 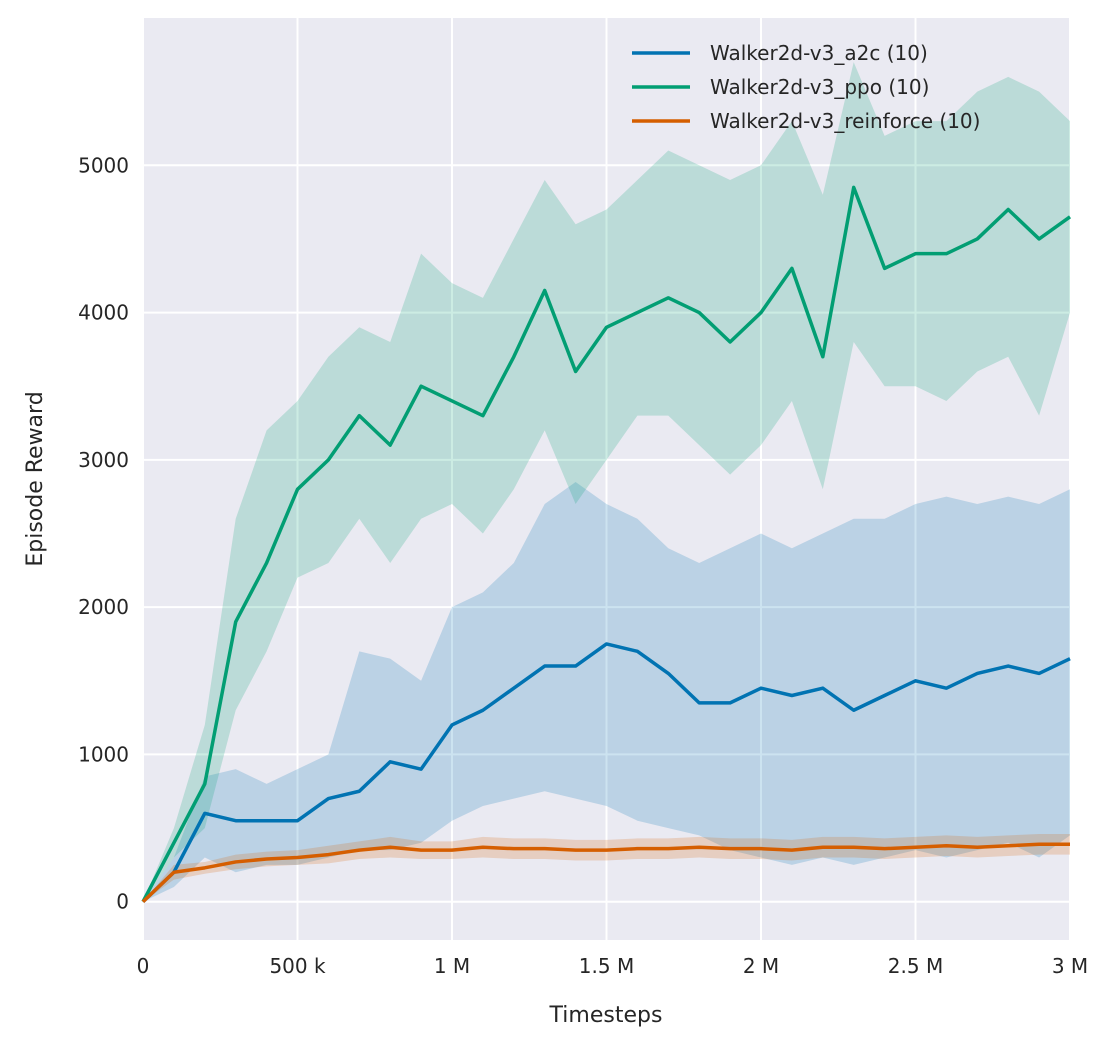 I want to click on x-tick-label: 500 k, so click(x=297, y=966).